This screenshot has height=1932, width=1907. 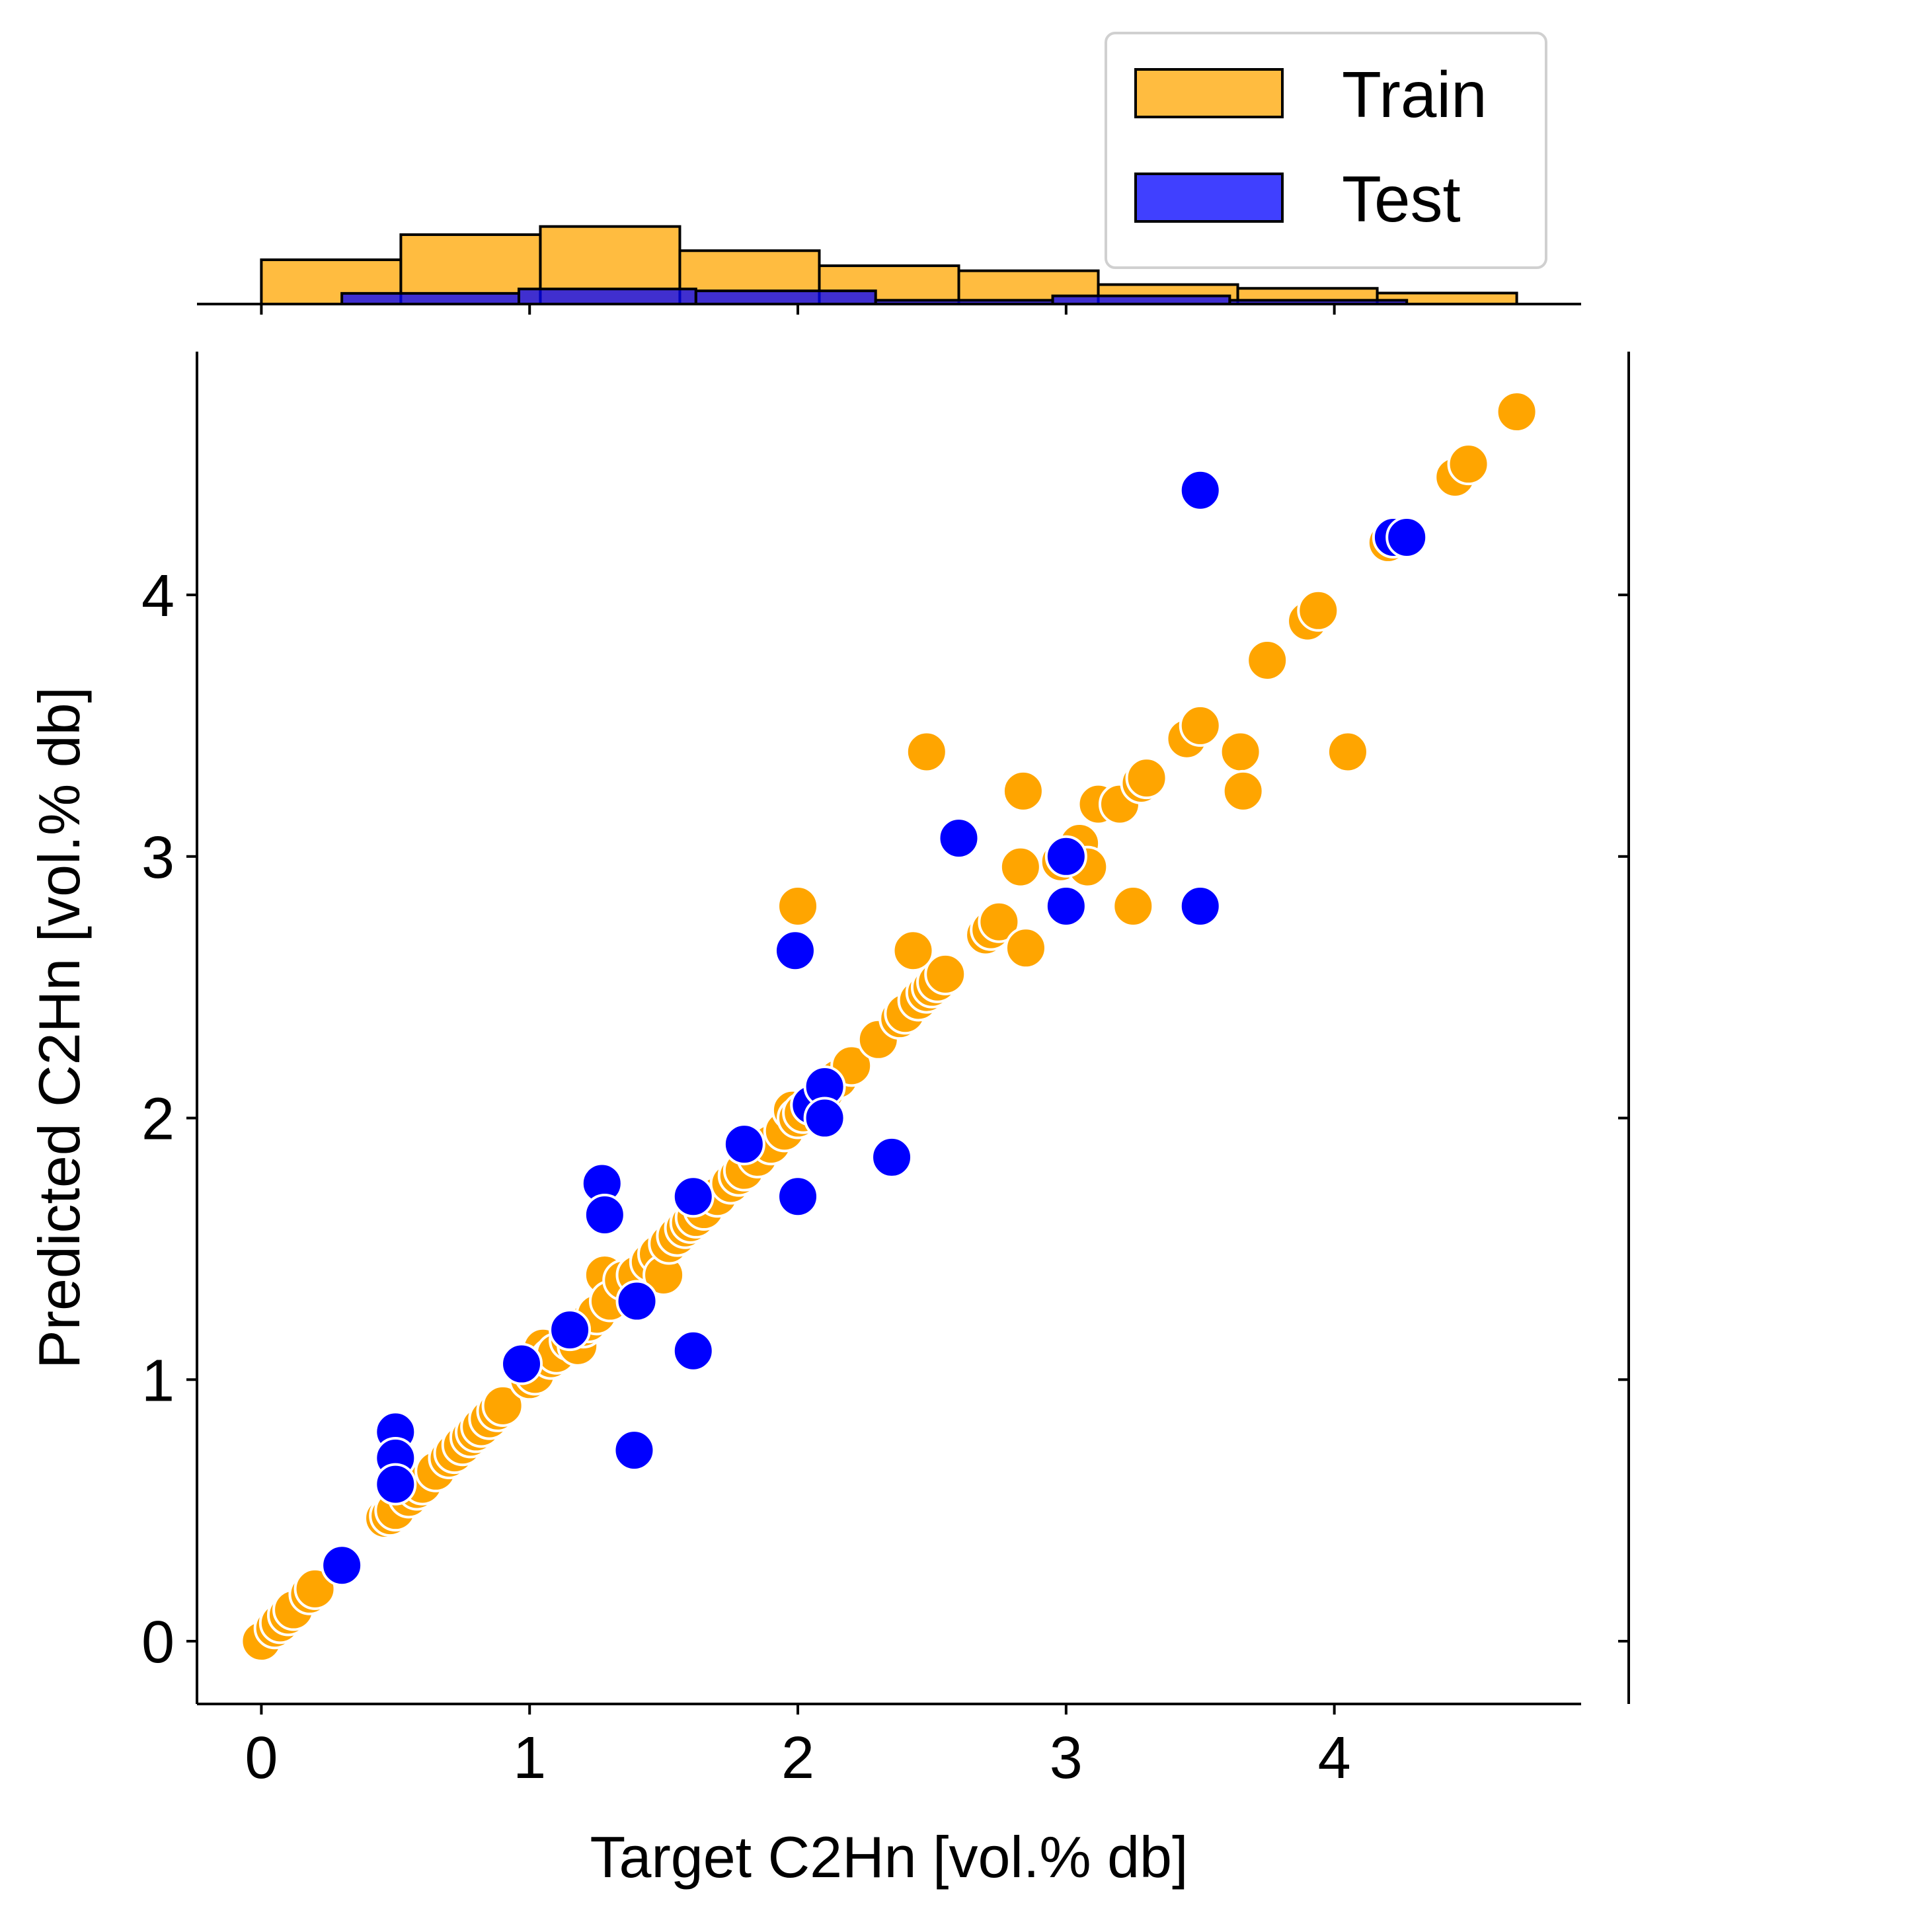 I want to click on y-tick-label: 4, so click(x=158, y=596).